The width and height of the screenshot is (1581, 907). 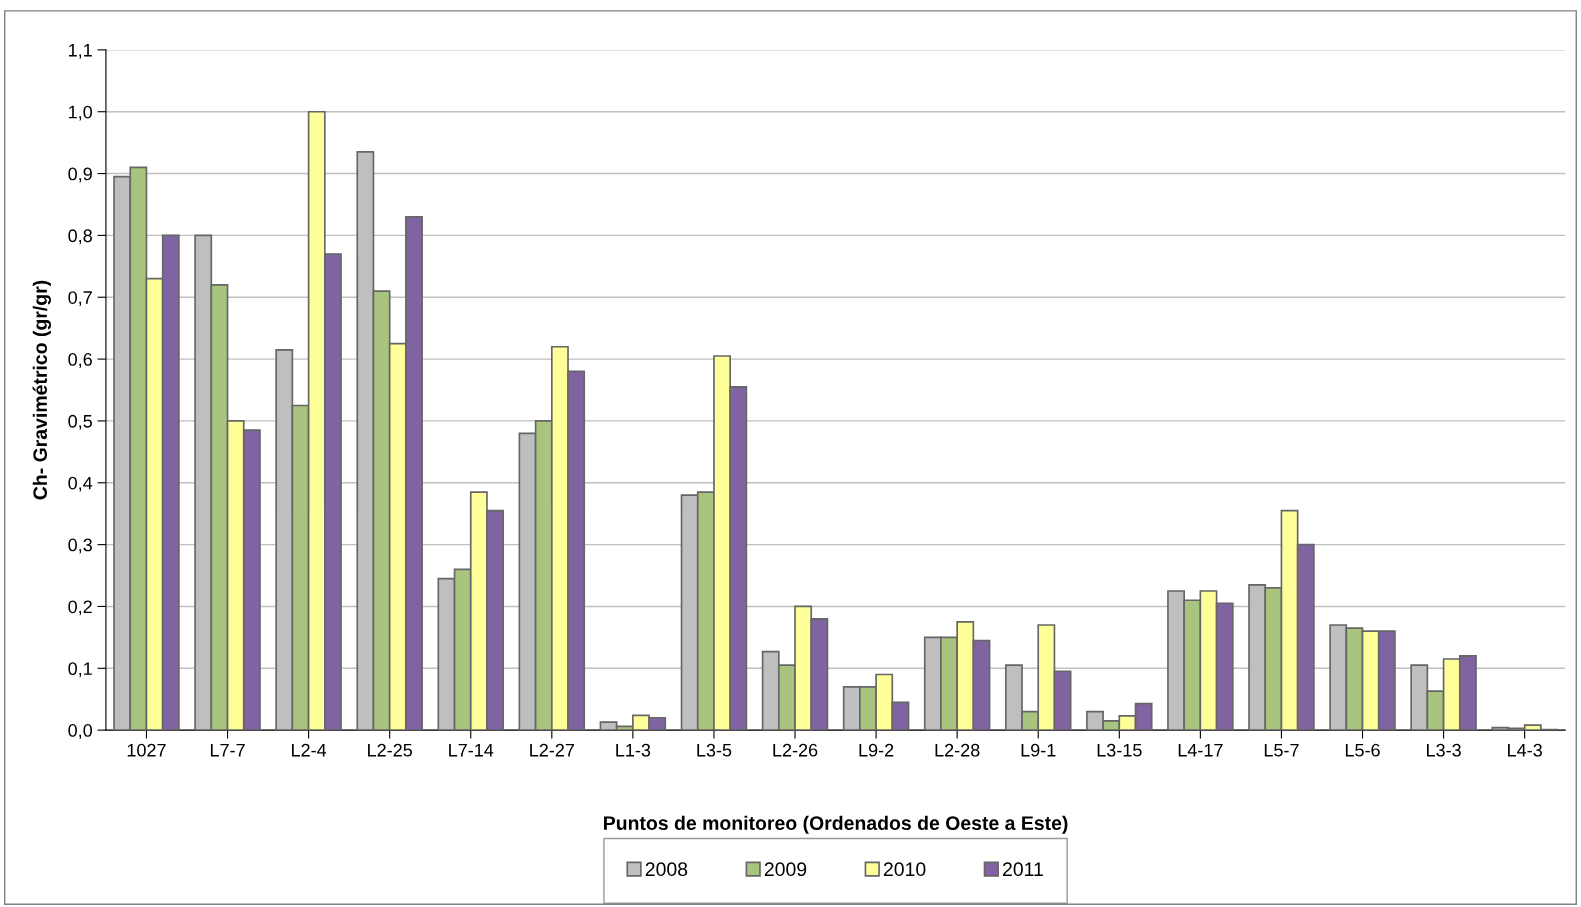 What do you see at coordinates (1281, 750) in the screenshot?
I see `x-tick-label: L5-7` at bounding box center [1281, 750].